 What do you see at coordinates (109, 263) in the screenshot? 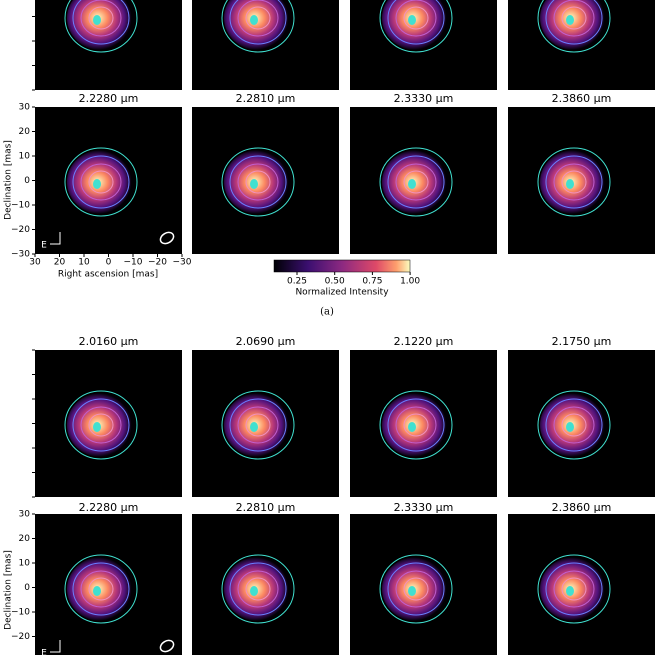
I see `x-tick-label: 0` at bounding box center [109, 263].